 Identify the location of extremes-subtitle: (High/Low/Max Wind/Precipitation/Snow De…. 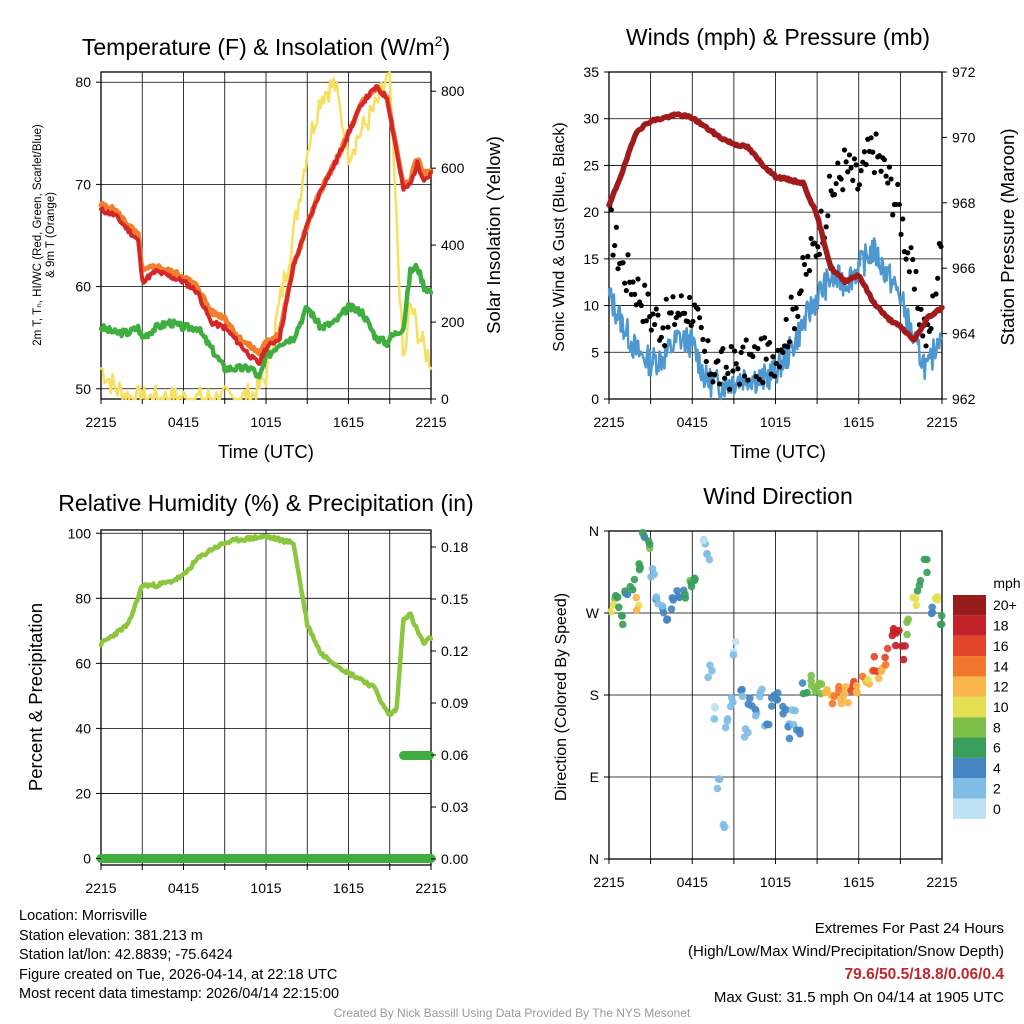
(846, 951).